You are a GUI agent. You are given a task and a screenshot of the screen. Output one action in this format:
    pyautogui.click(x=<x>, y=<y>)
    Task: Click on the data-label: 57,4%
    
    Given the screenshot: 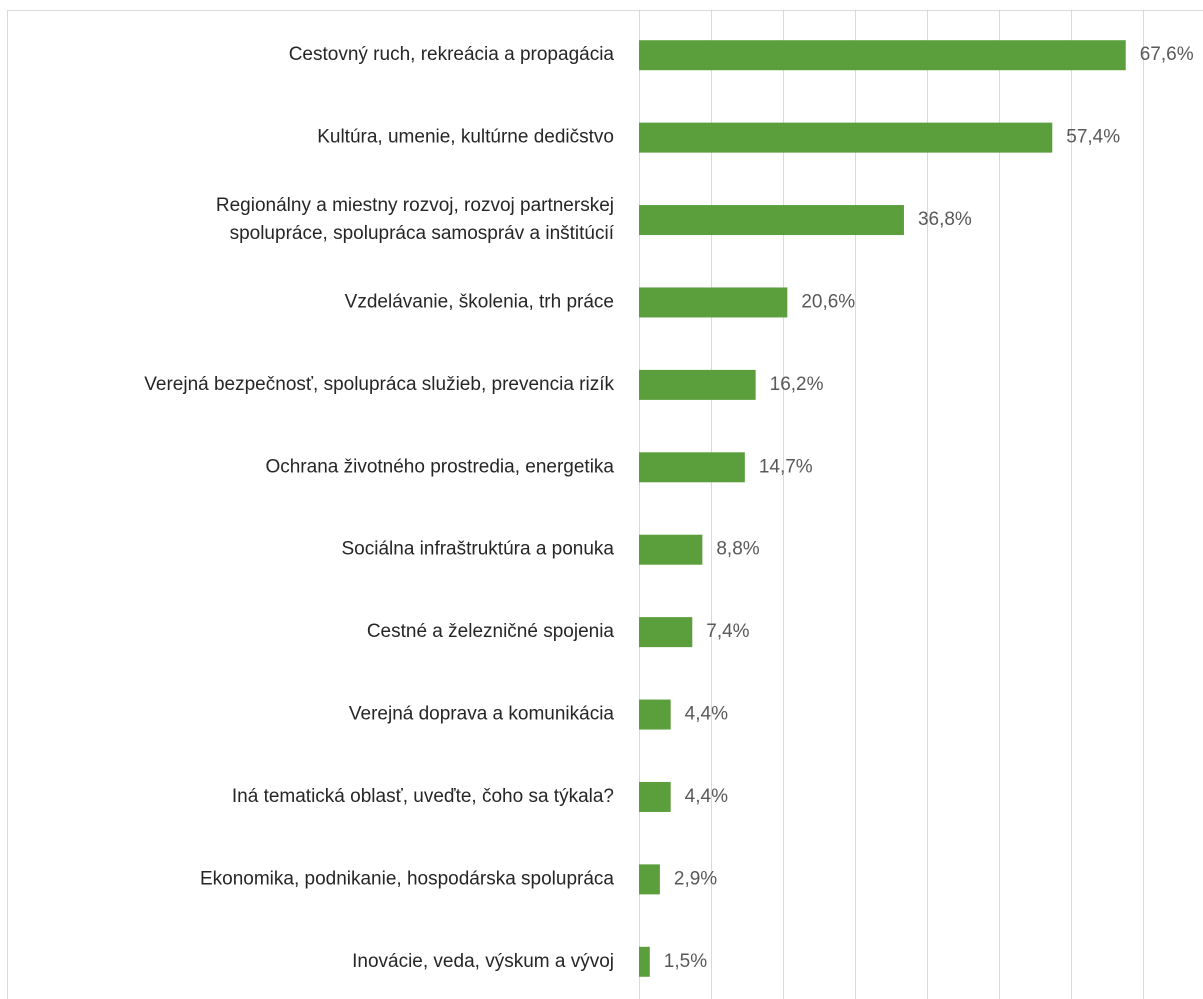 What is the action you would take?
    pyautogui.click(x=1093, y=137)
    